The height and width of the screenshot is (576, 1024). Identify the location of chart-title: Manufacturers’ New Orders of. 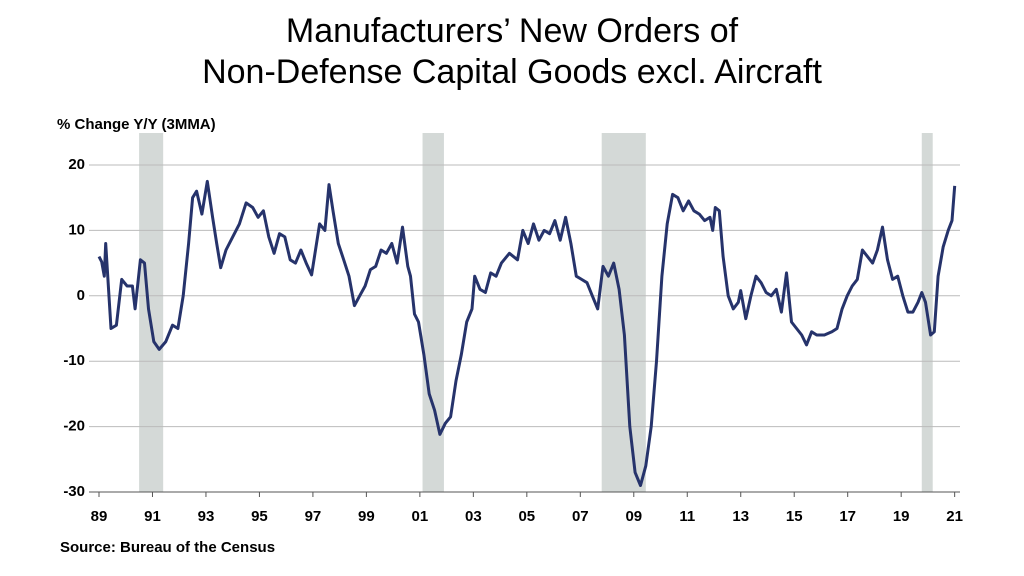
(512, 31).